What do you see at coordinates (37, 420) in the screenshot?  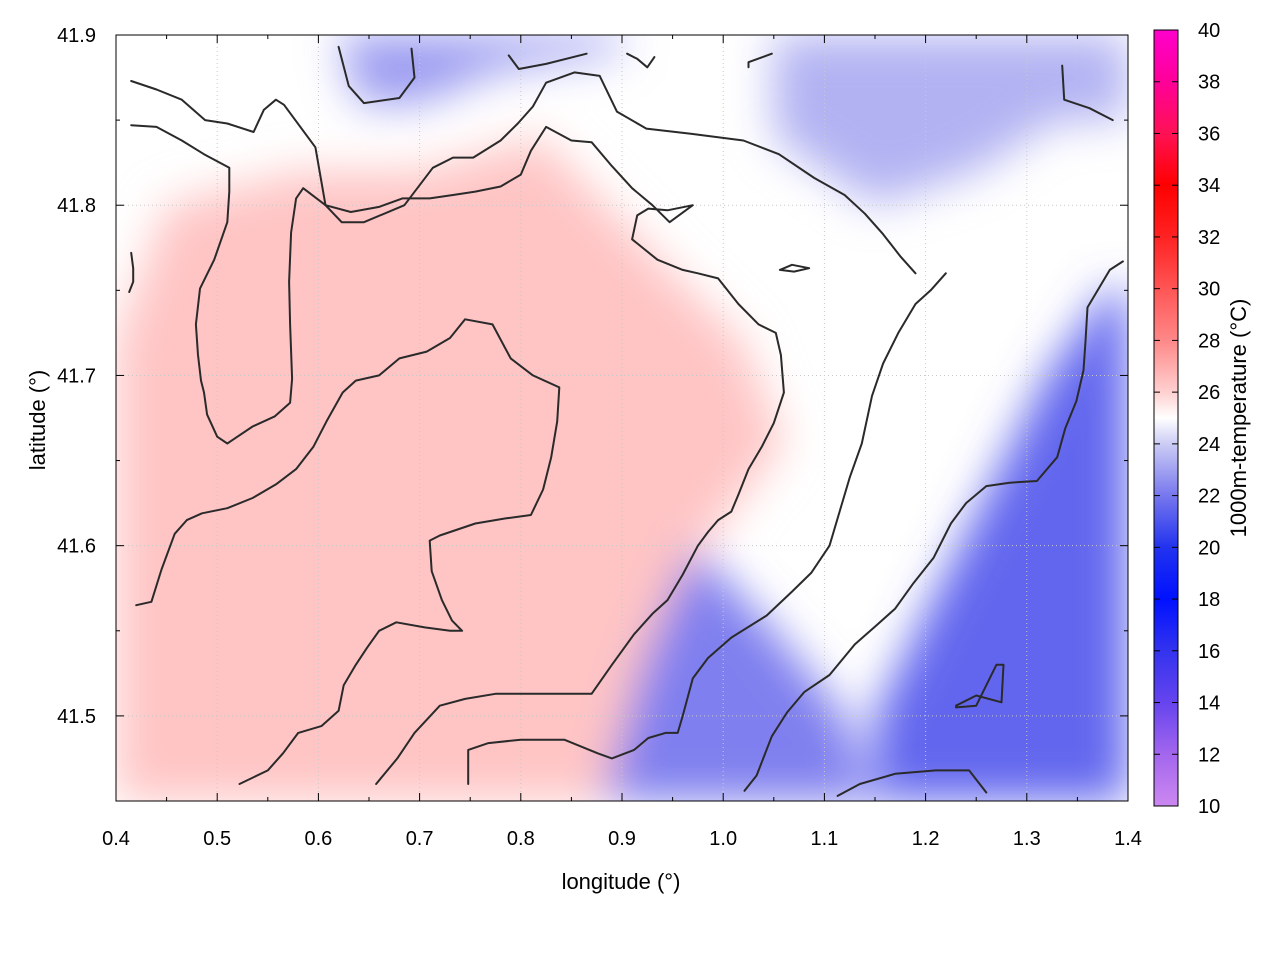 I see `y-axis-label: latitude (°)` at bounding box center [37, 420].